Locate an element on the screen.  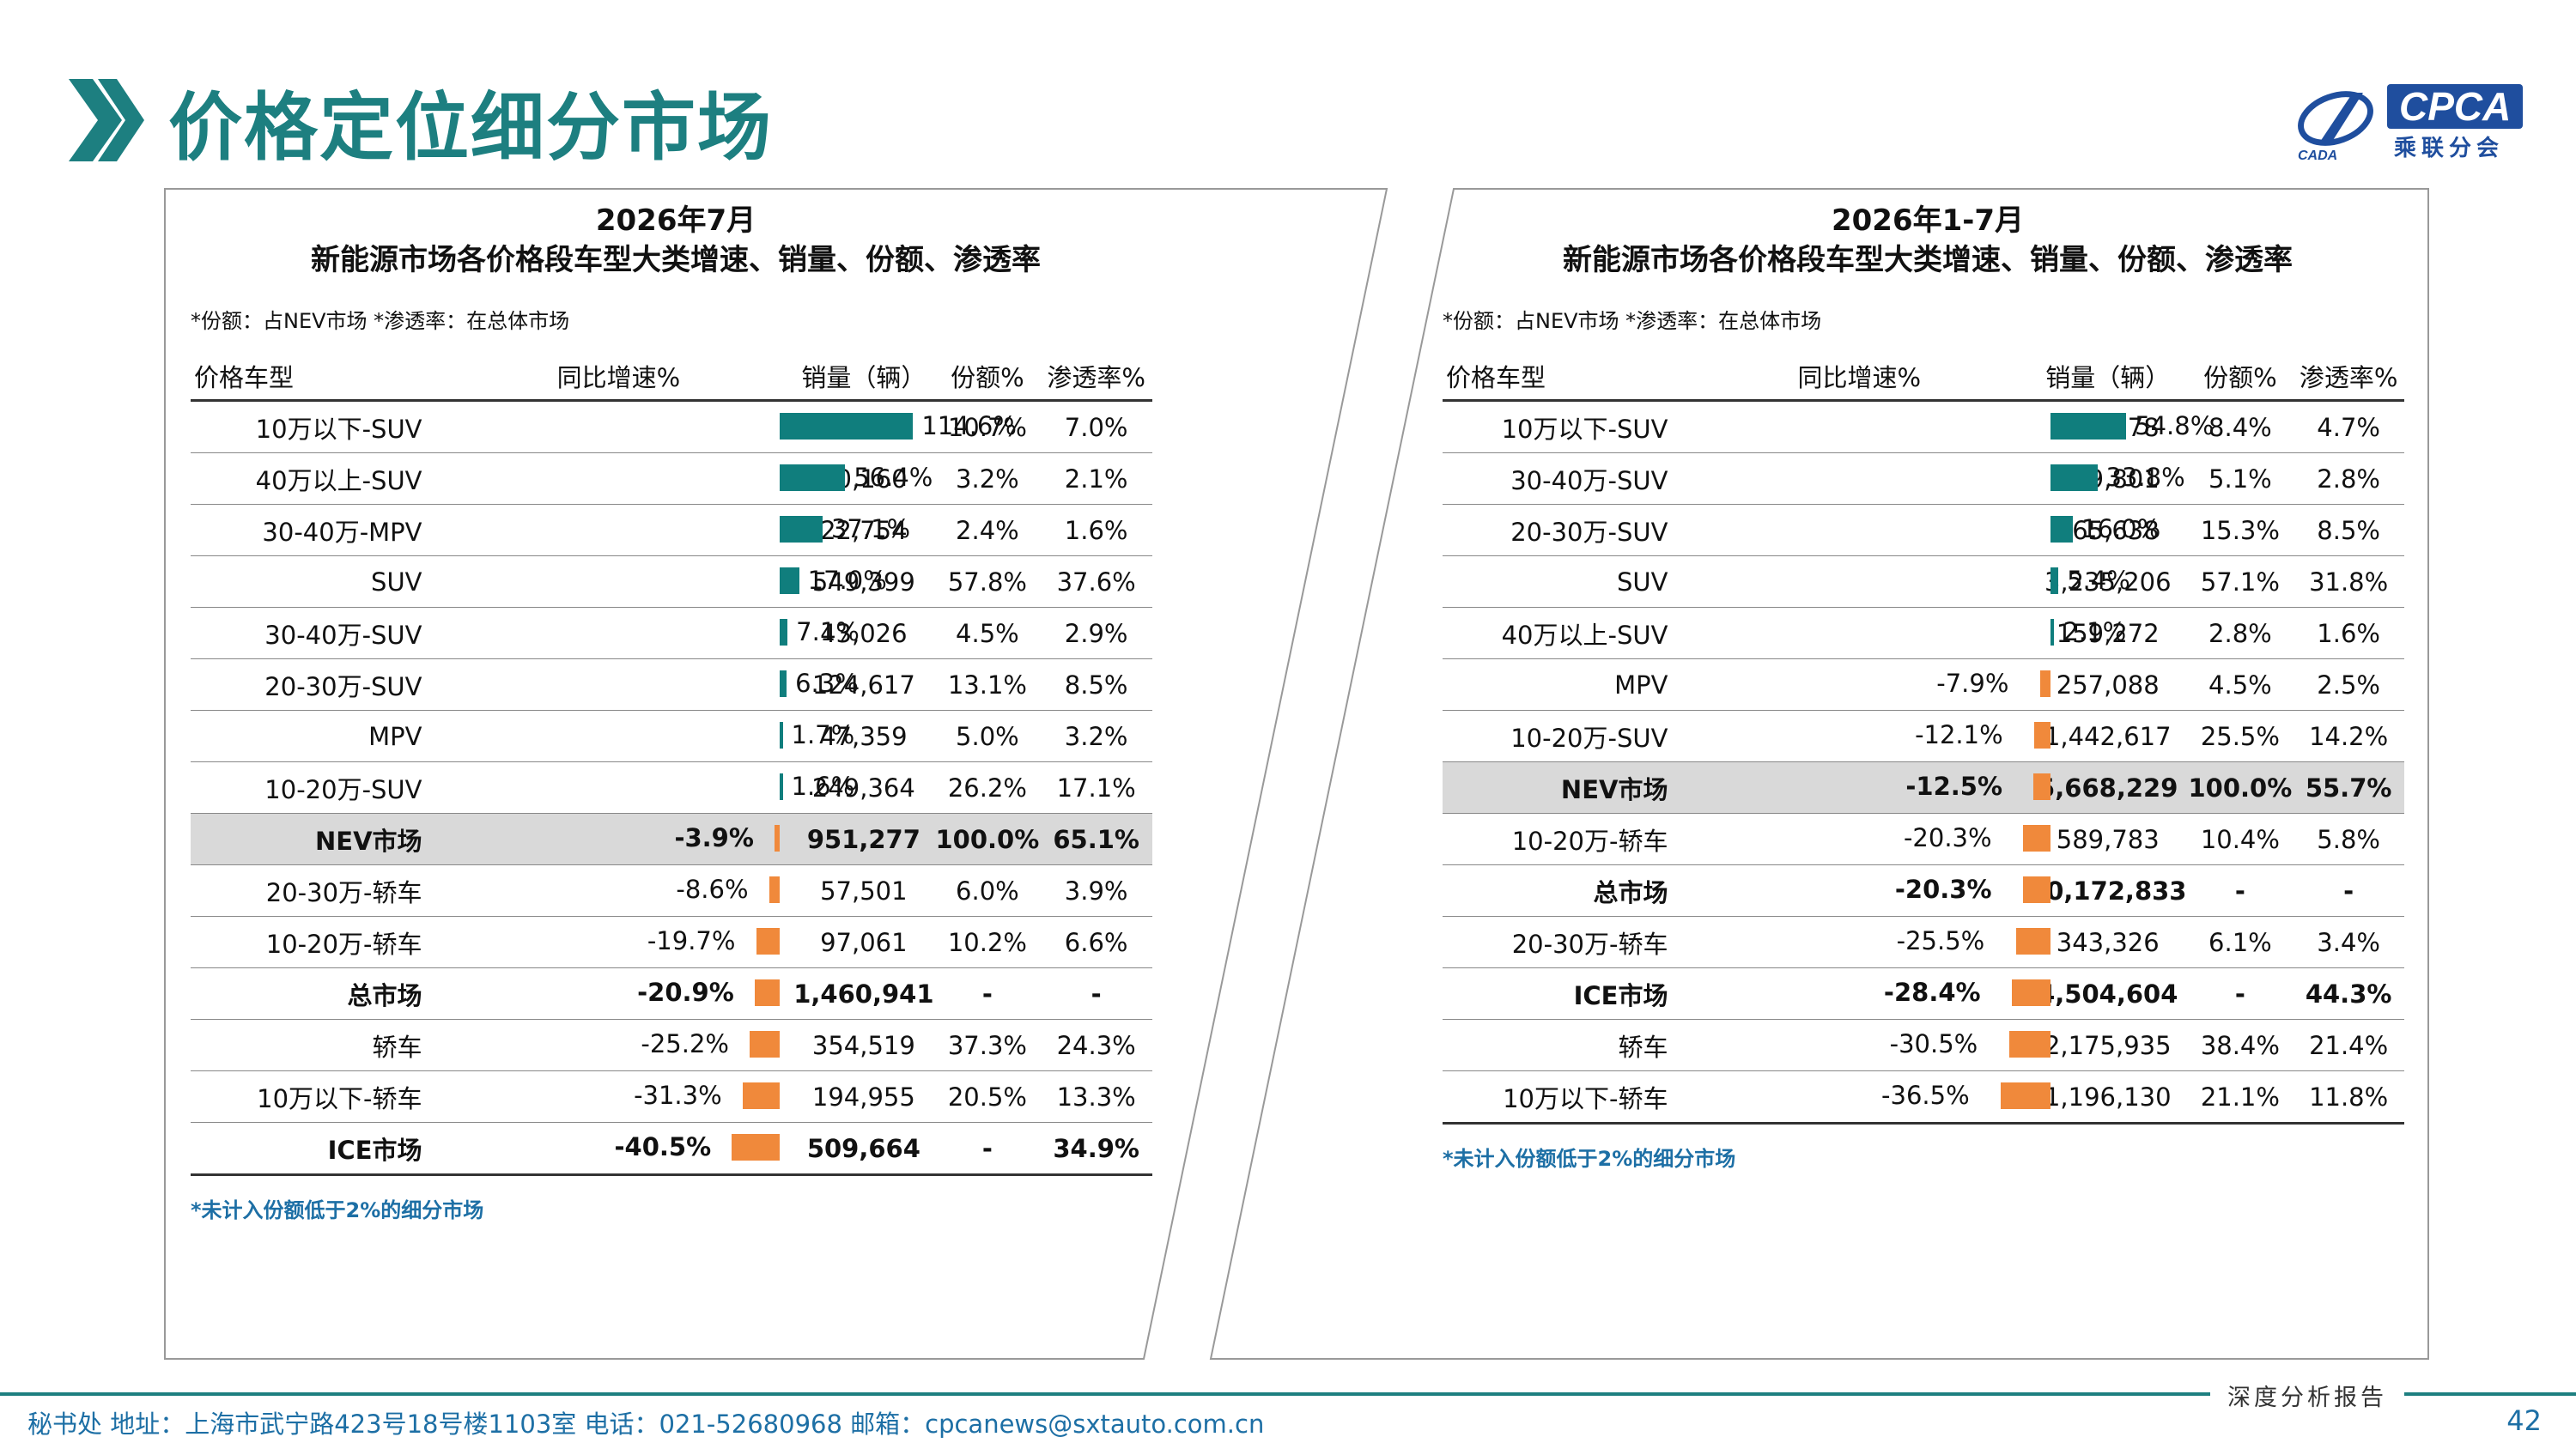
row-name: ICE市场 is located at coordinates (1567, 993).